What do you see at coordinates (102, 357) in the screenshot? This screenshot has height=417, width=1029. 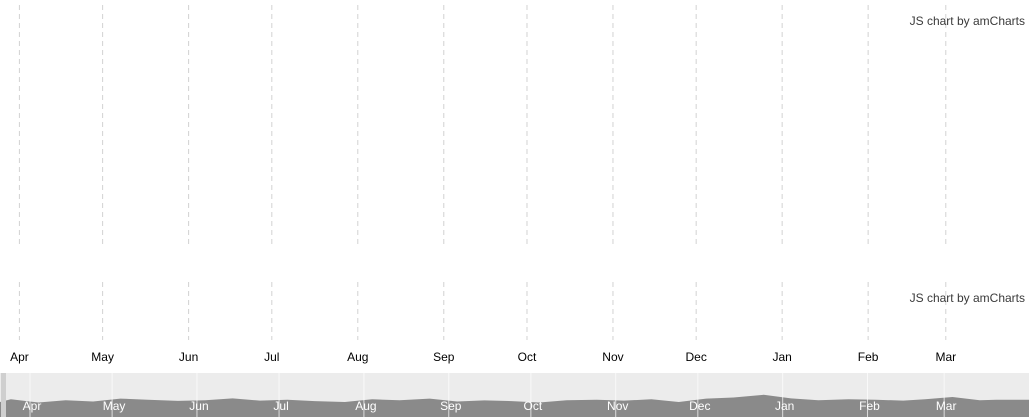 I see `x-tick-label-may: May` at bounding box center [102, 357].